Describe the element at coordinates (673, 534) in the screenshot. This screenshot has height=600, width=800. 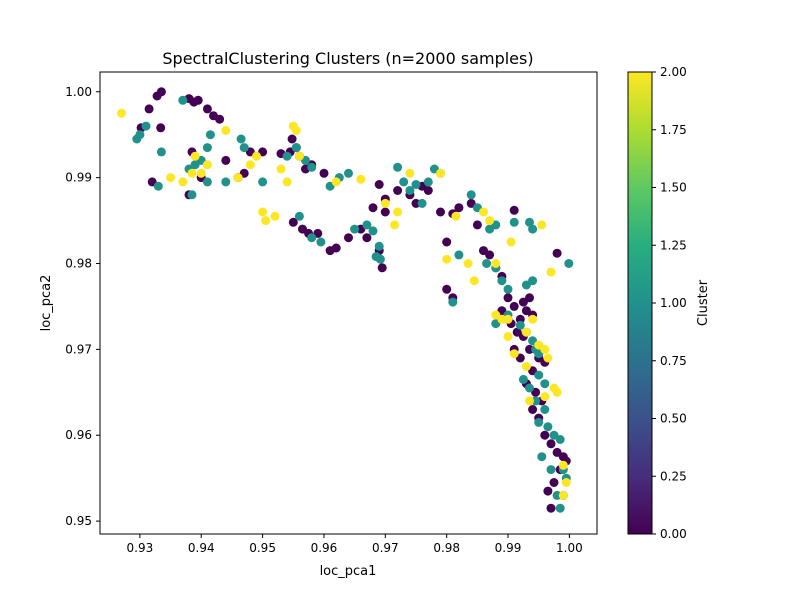
I see `colorbar-tick-label: 0.00` at that location.